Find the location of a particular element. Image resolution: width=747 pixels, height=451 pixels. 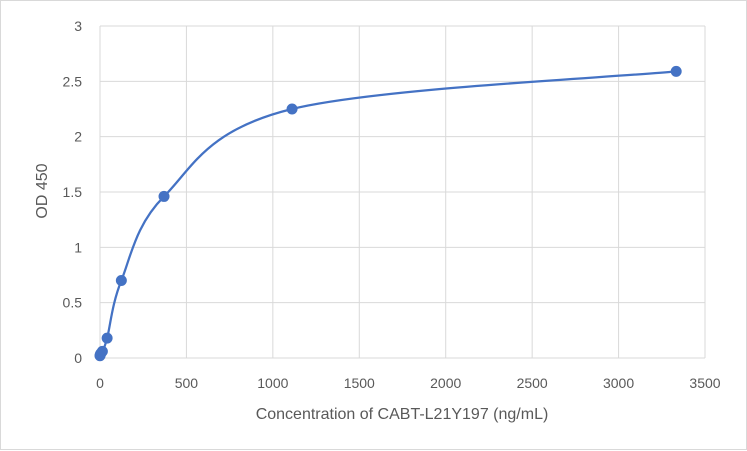

x-tick-label: 3000 is located at coordinates (618, 383).